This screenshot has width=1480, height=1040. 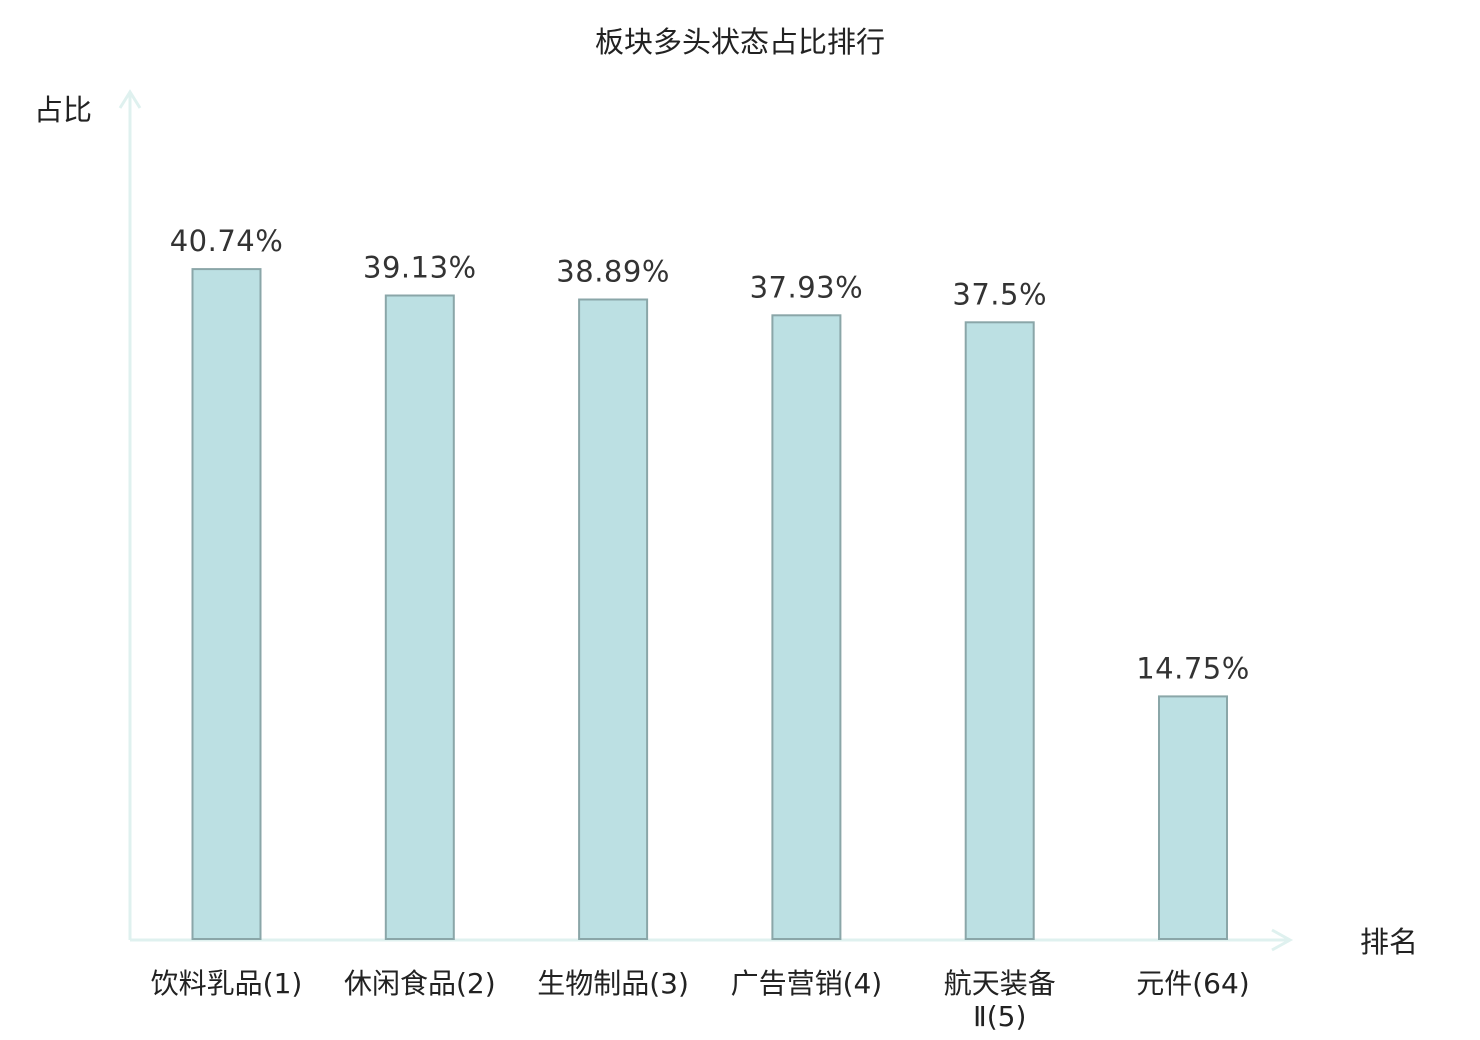 I want to click on bar-value-label: 38.89%, so click(x=613, y=272).